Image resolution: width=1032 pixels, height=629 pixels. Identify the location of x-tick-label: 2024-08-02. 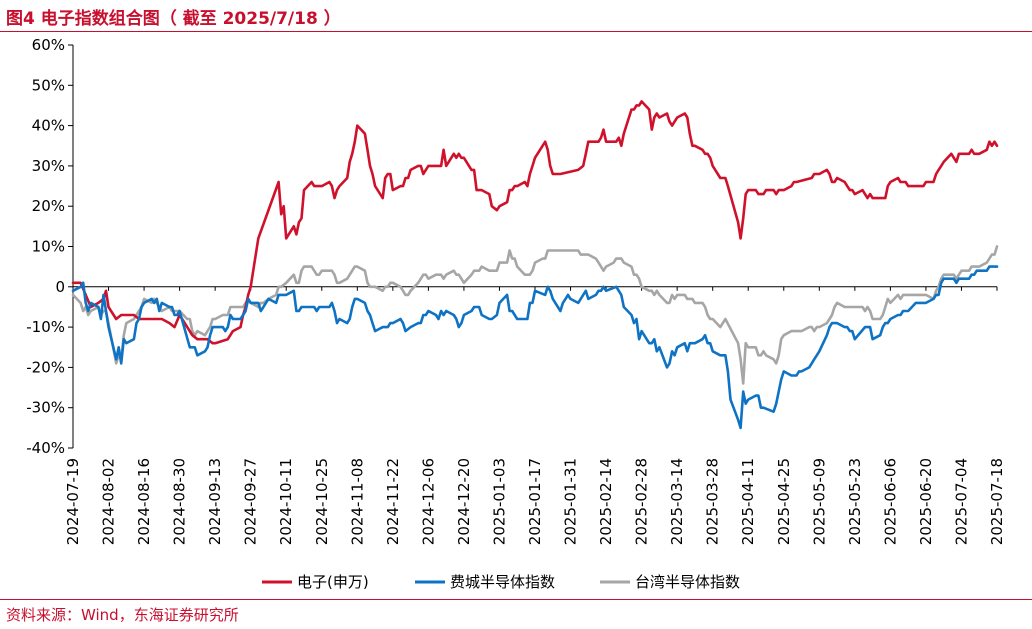
(109, 501).